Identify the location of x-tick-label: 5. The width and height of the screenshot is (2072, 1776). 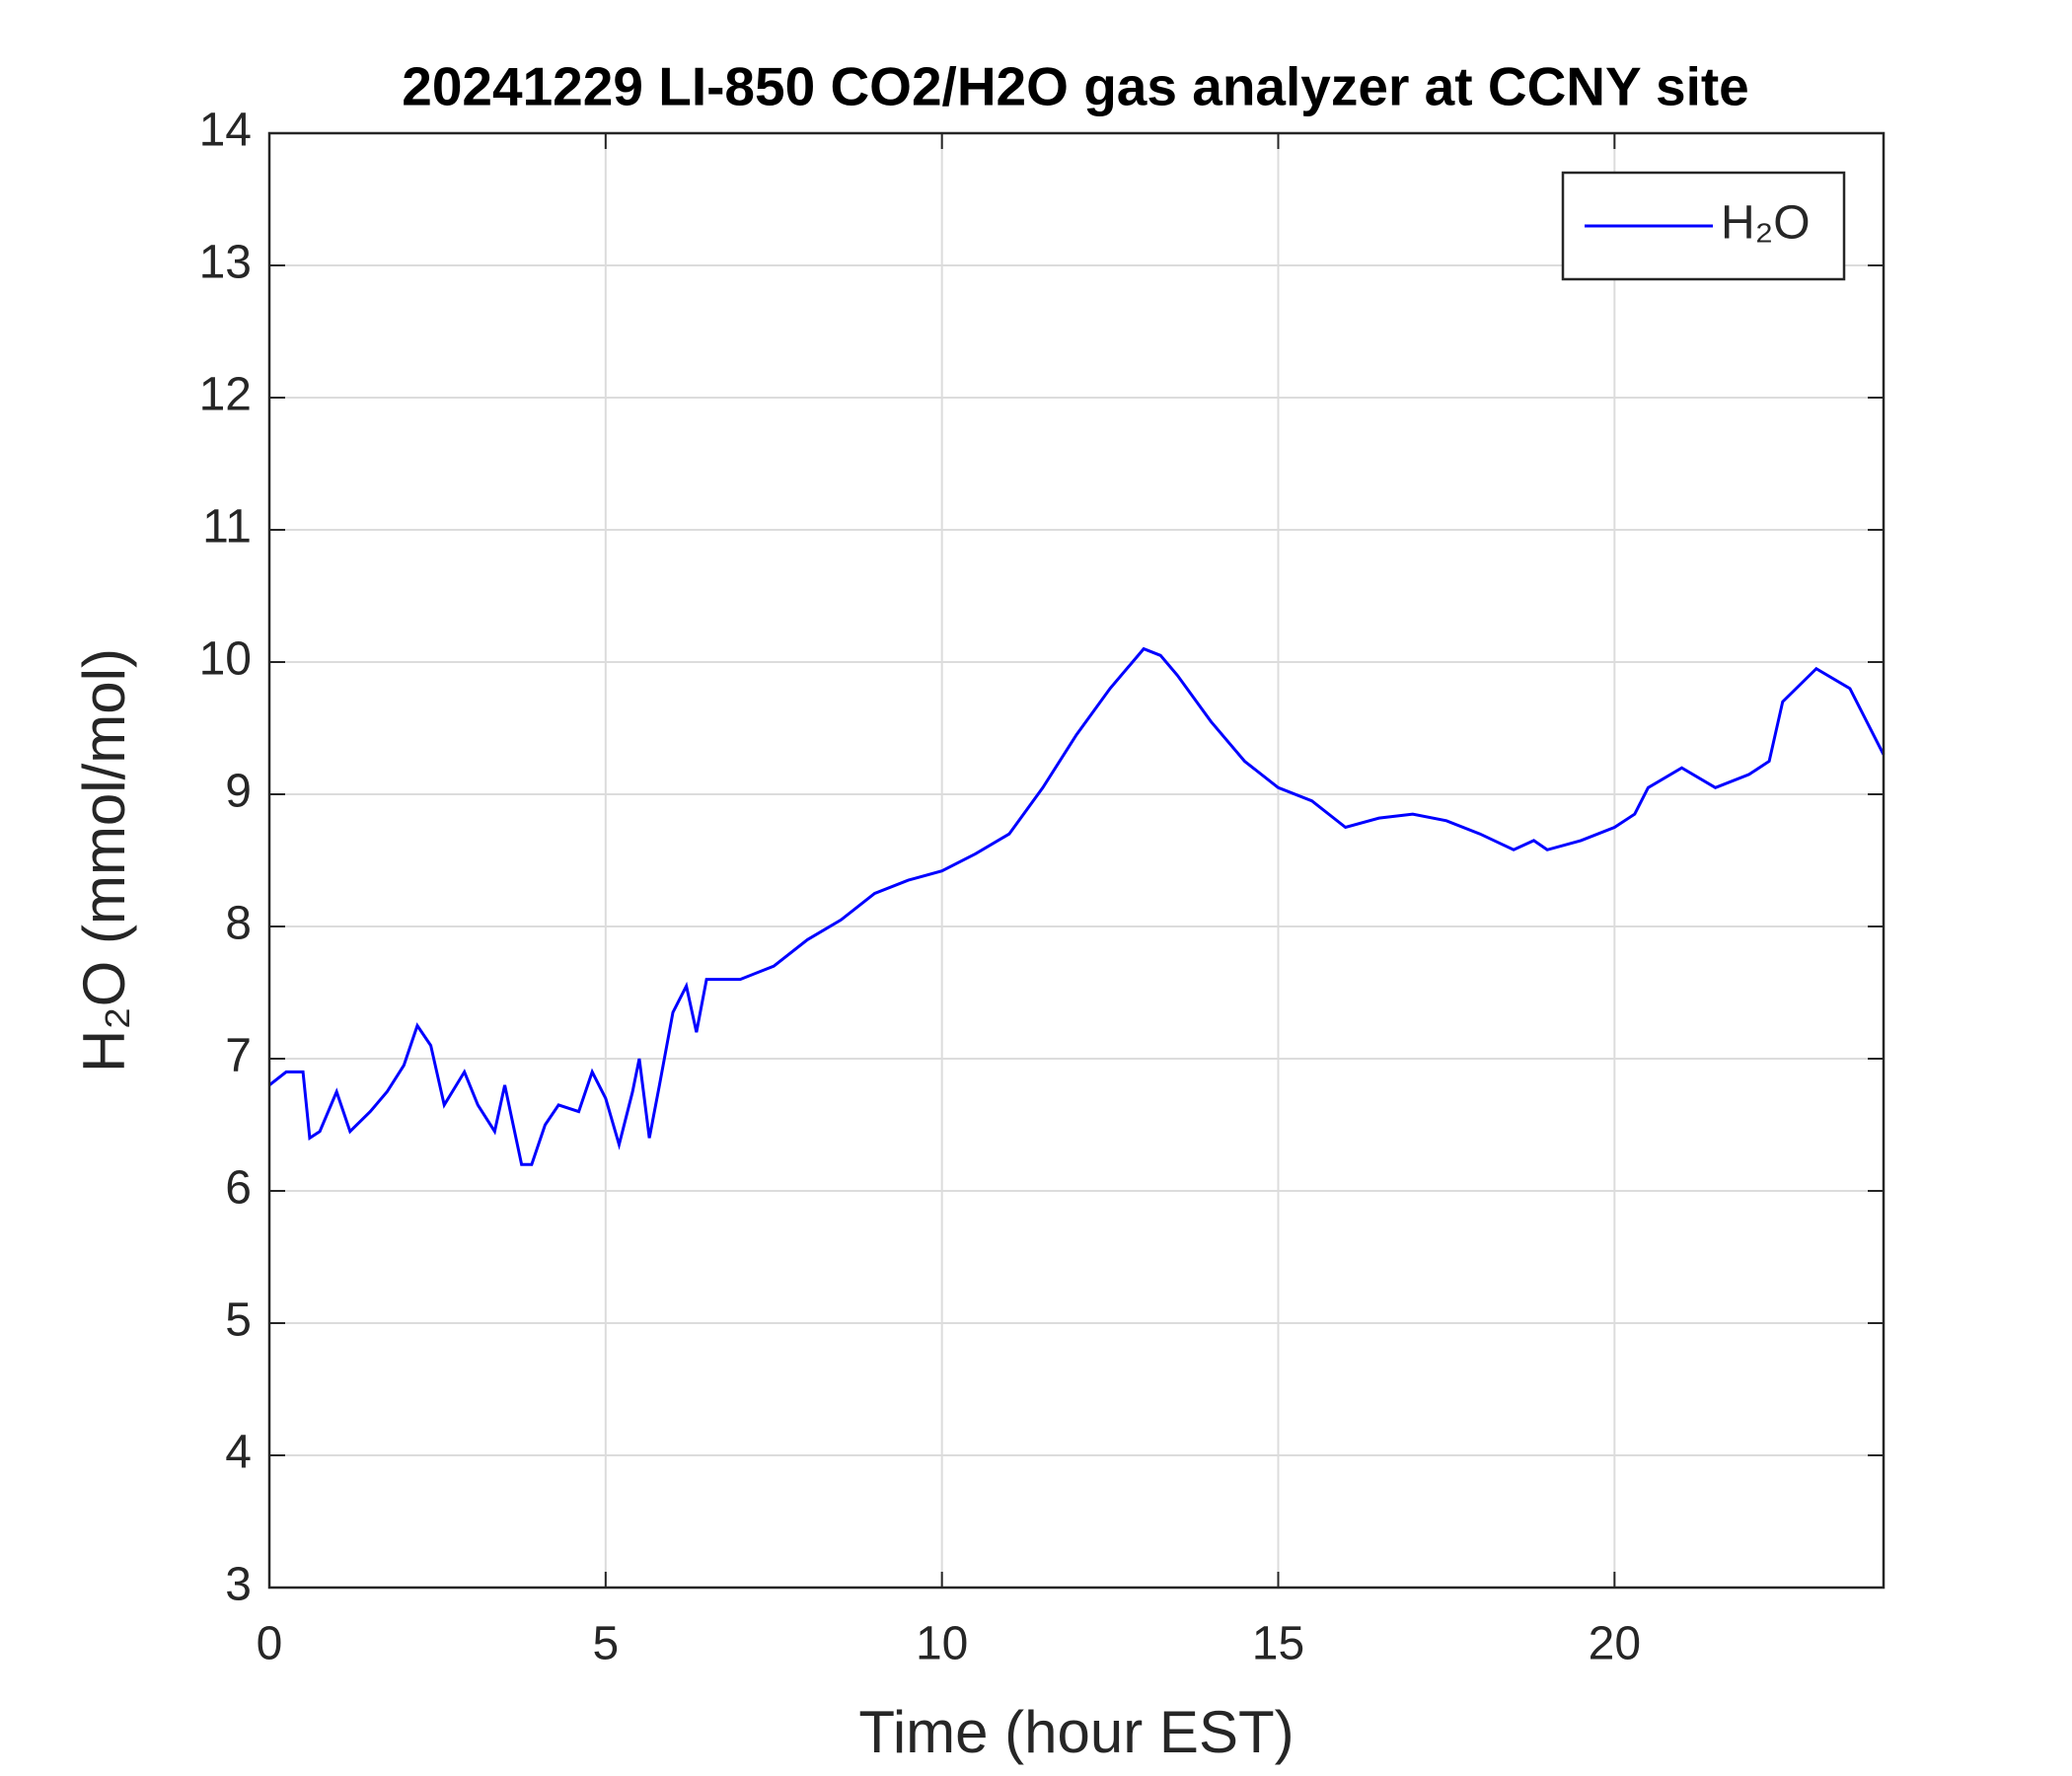
(606, 1644).